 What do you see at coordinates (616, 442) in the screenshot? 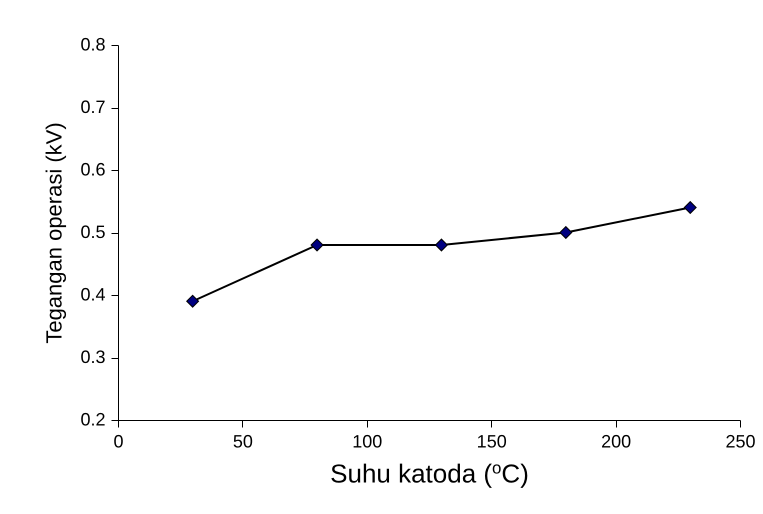
I see `x-tick-label: 200` at bounding box center [616, 442].